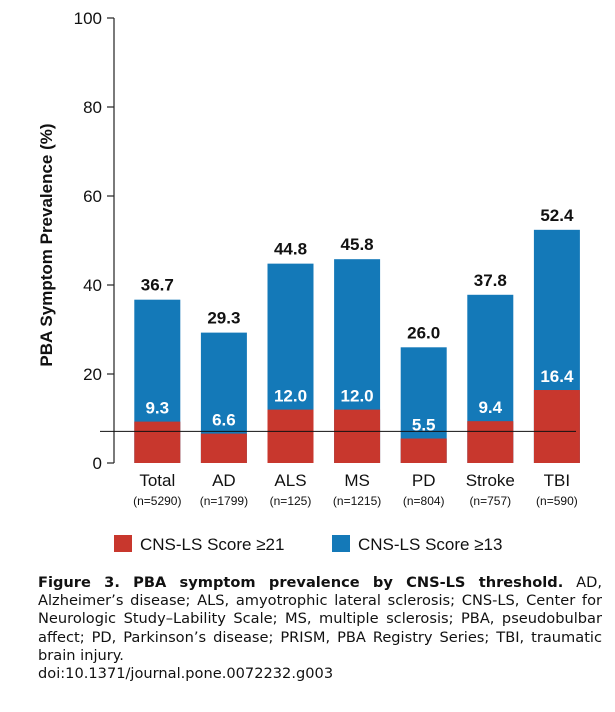 This screenshot has height=712, width=615. Describe the element at coordinates (557, 501) in the screenshot. I see `x-sample-size-label: (n=590)` at that location.